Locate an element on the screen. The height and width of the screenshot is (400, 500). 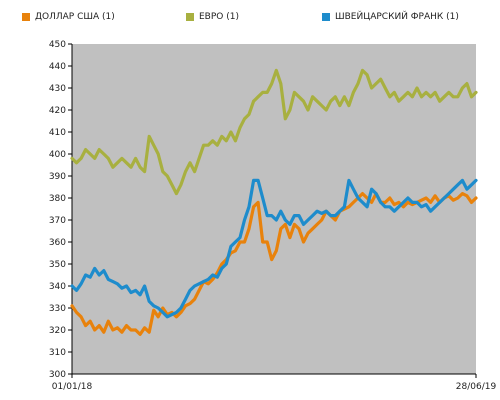
y-tick-label: 300 is located at coordinates (57, 375).